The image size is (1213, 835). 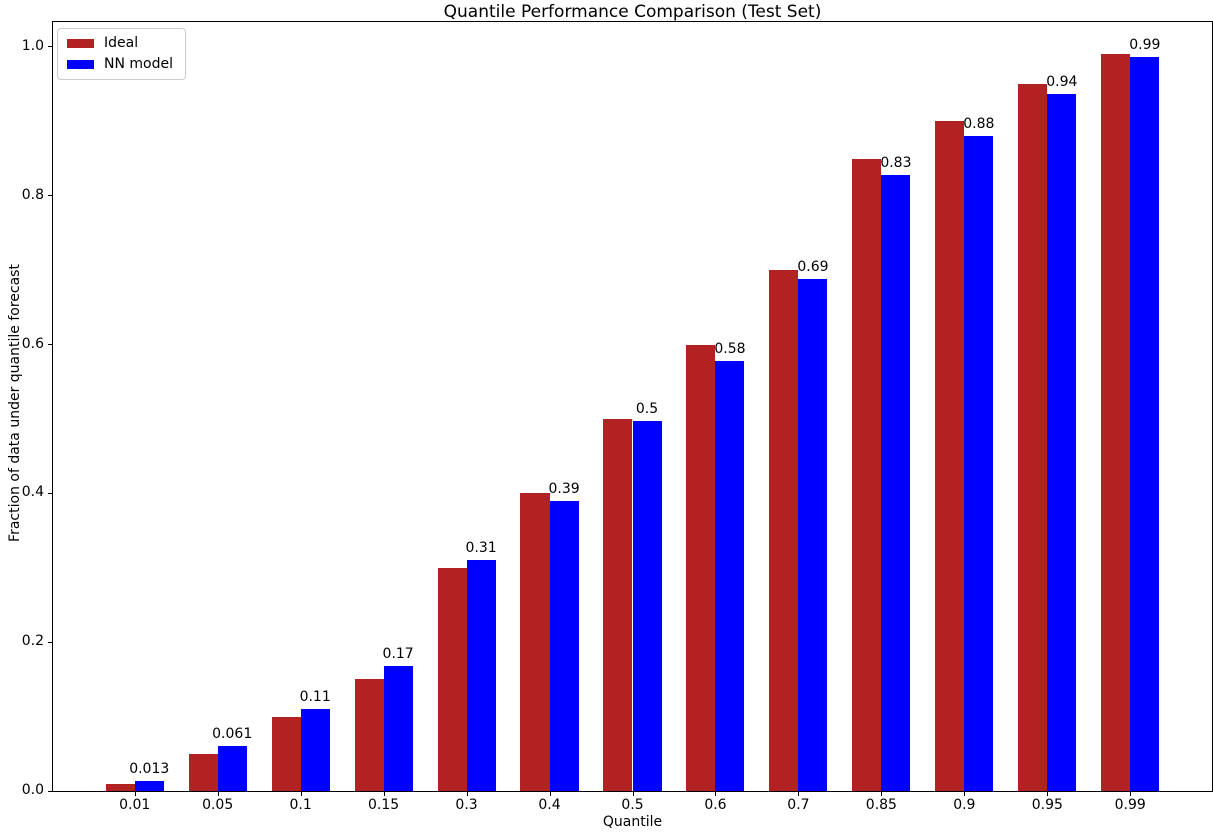 What do you see at coordinates (798, 805) in the screenshot?
I see `x-tick-label: 0.7` at bounding box center [798, 805].